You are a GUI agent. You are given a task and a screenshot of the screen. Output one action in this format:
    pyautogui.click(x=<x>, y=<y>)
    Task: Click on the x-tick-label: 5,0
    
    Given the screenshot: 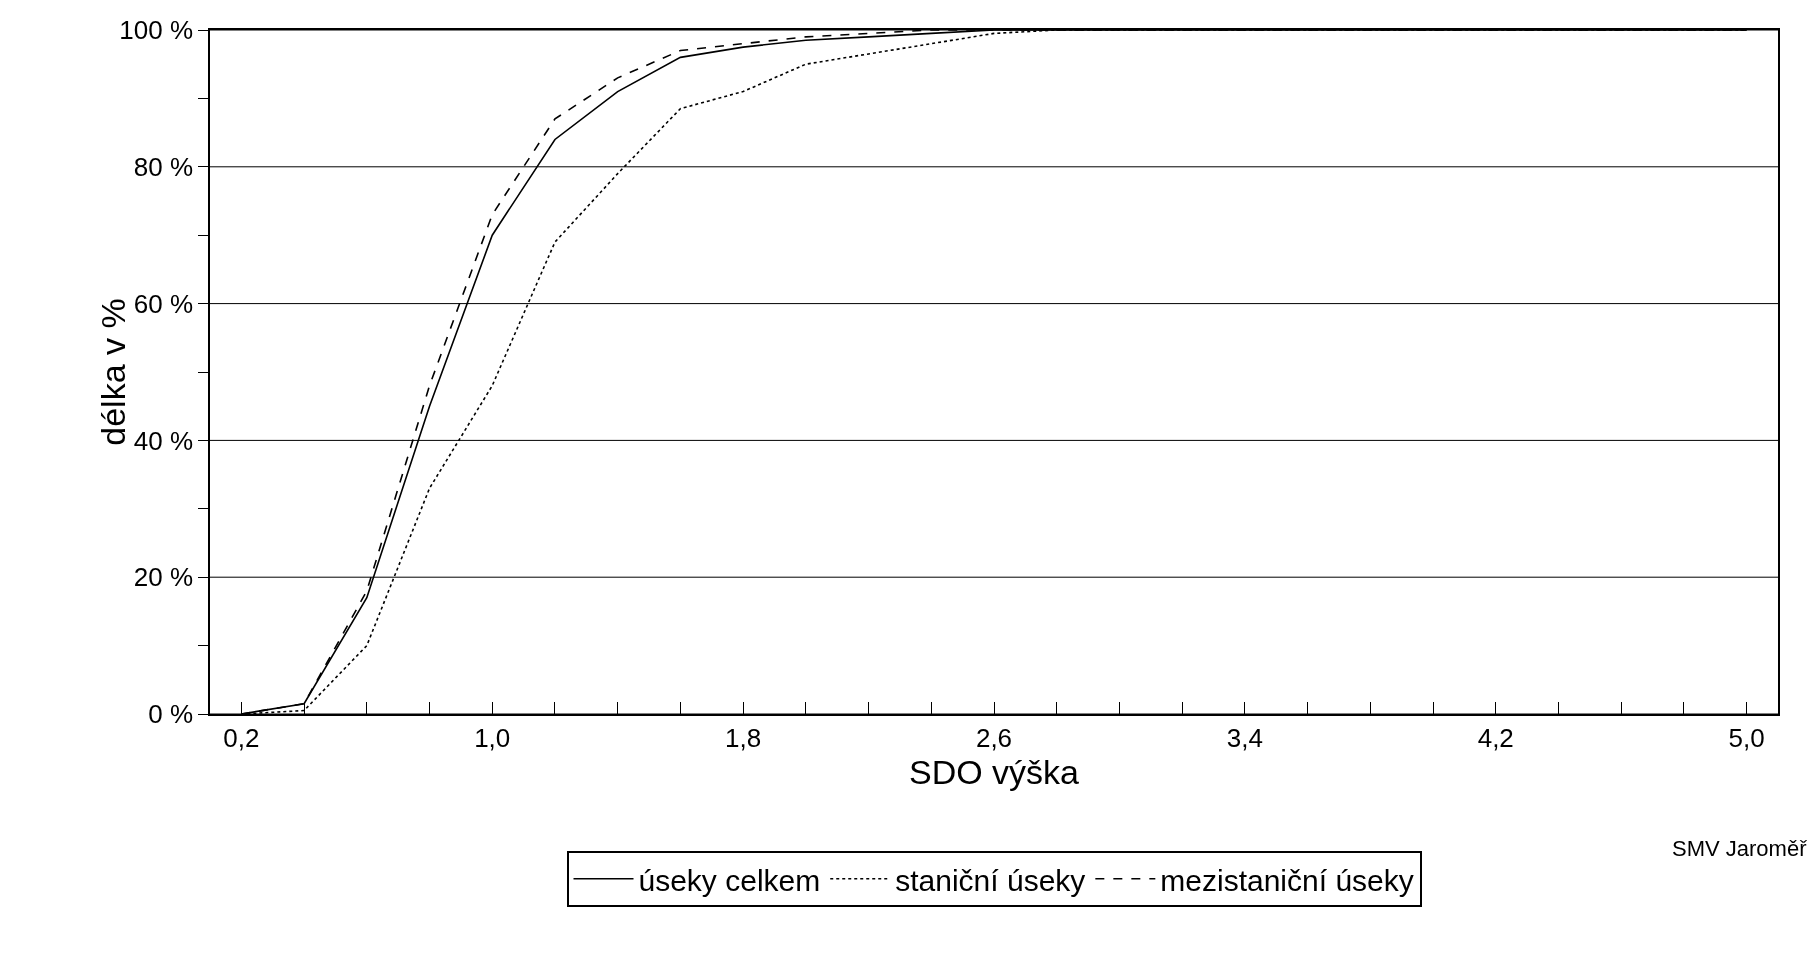 What is the action you would take?
    pyautogui.click(x=1746, y=737)
    